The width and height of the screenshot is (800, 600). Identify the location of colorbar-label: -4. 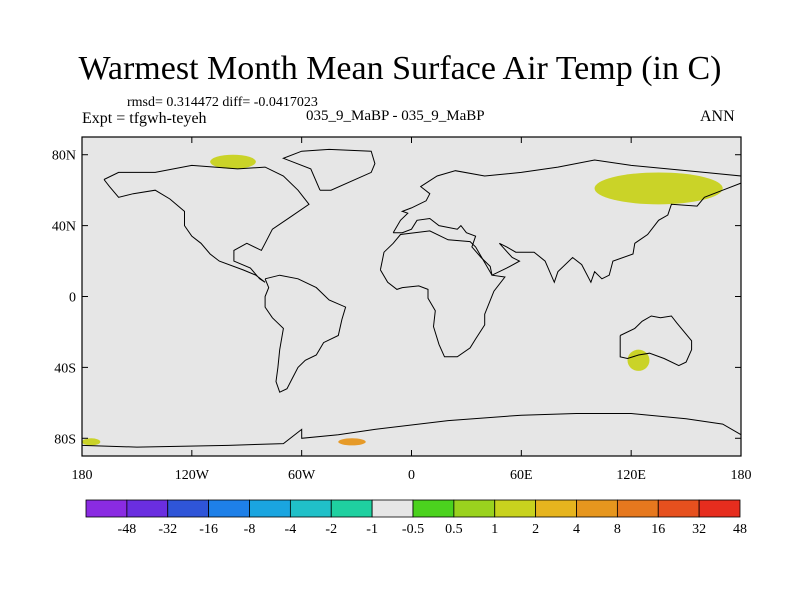
(291, 529).